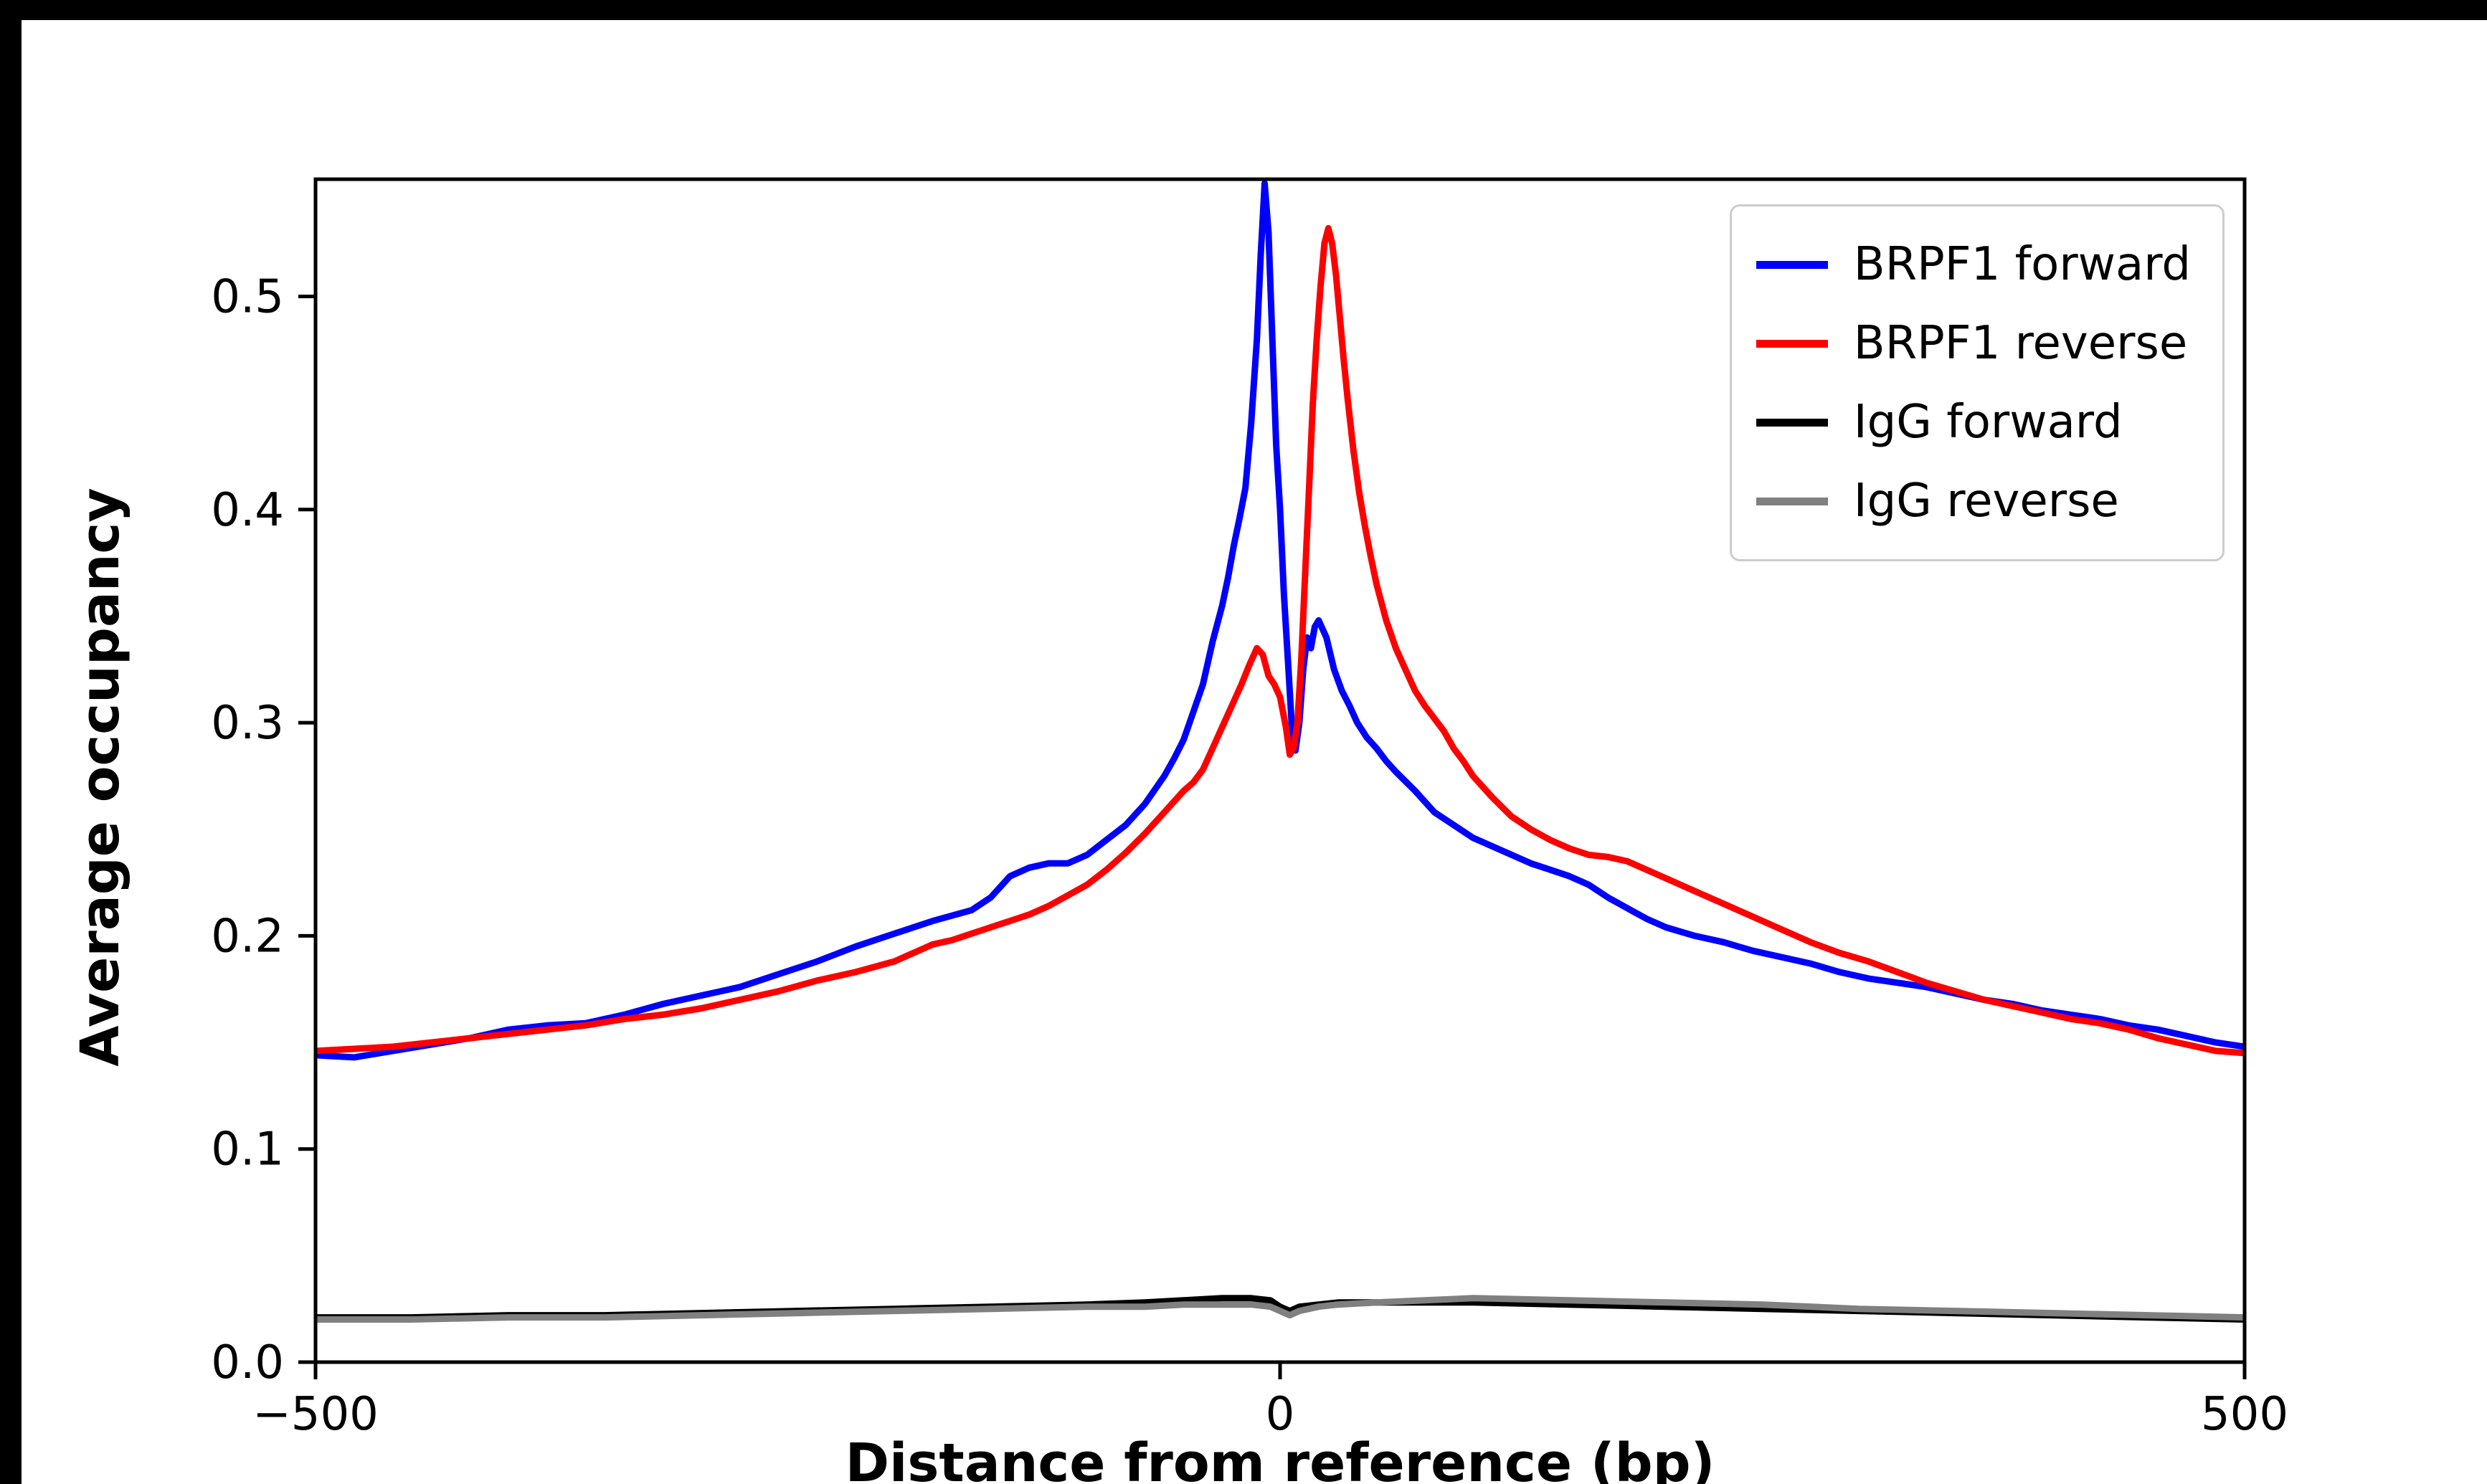 This screenshot has height=1484, width=2487. I want to click on legend-label: BRPF1 reverse, so click(2021, 343).